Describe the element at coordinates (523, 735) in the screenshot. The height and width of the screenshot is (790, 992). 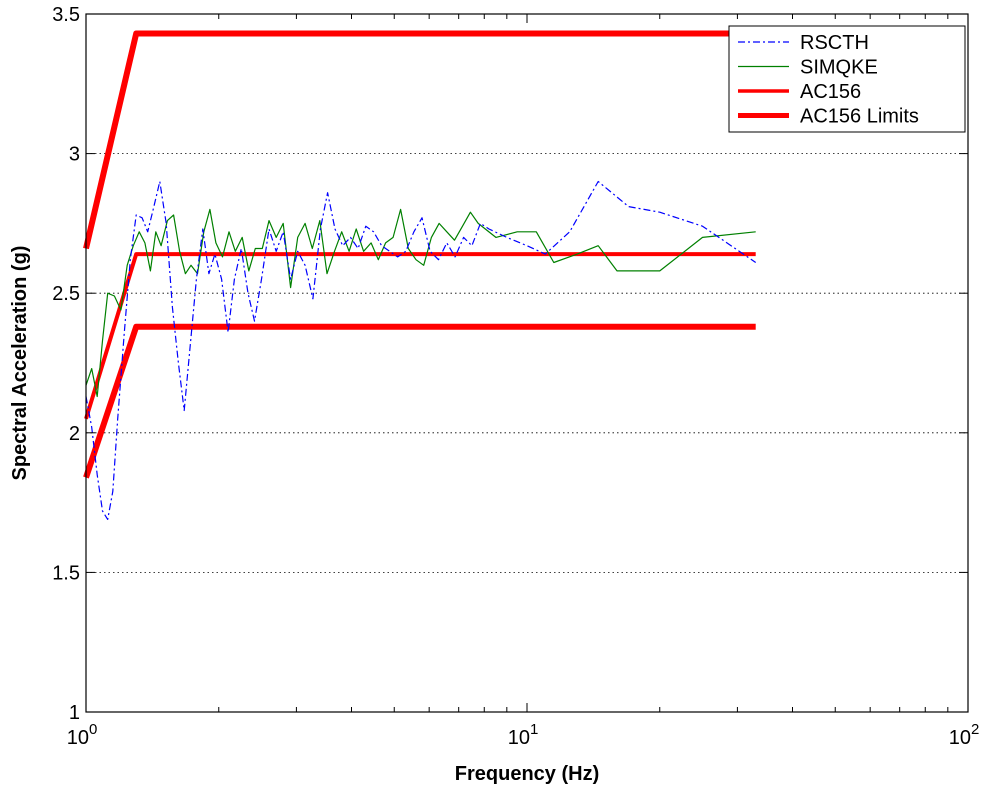
I see `x-tick-label: 10¹` at that location.